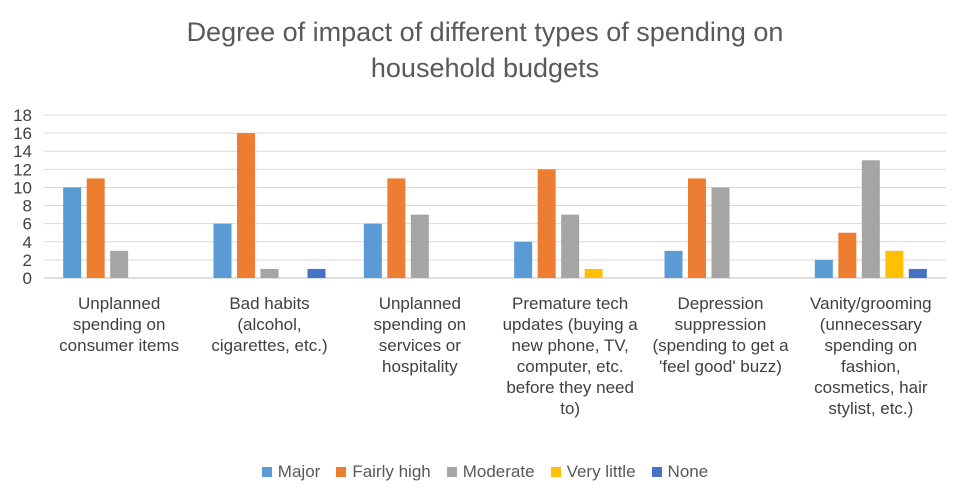  I want to click on x-tick-label-line: new phone, TV,, so click(570, 345).